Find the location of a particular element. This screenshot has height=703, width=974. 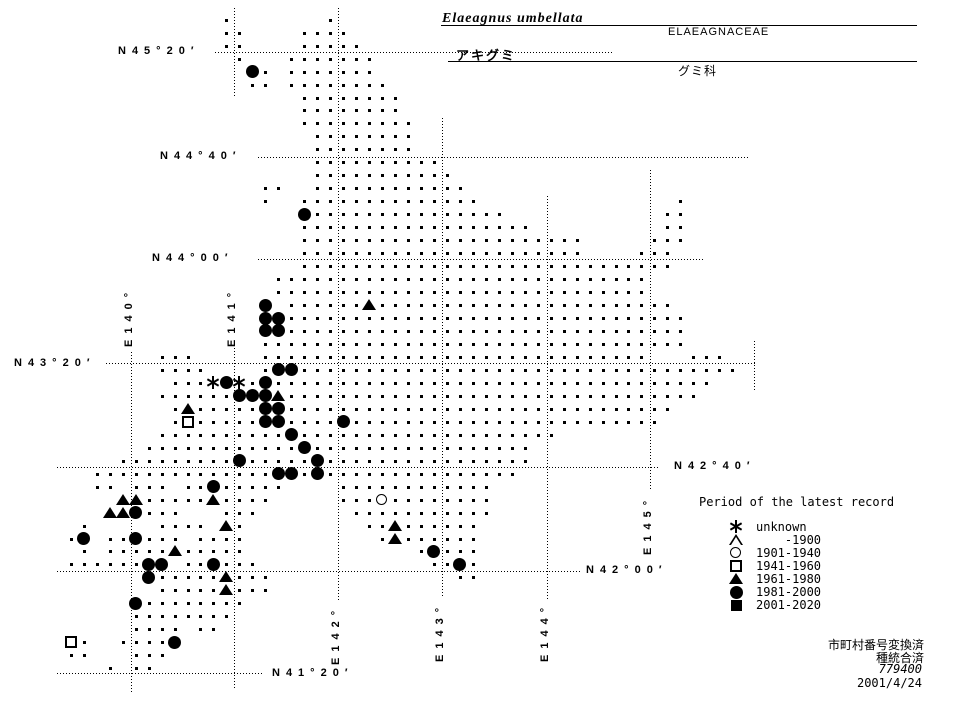

record-marker-asterisk is located at coordinates (239, 382).